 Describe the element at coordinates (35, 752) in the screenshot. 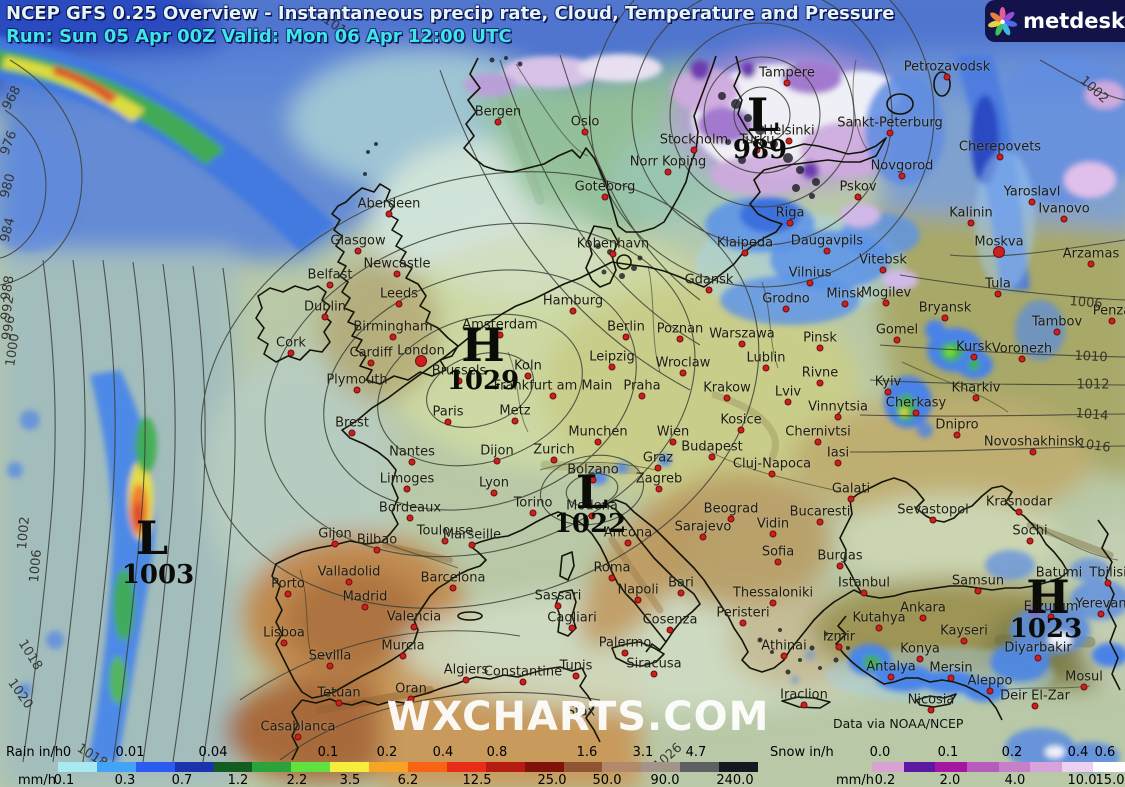

I see `rain-legend-label: Rain in/h` at that location.